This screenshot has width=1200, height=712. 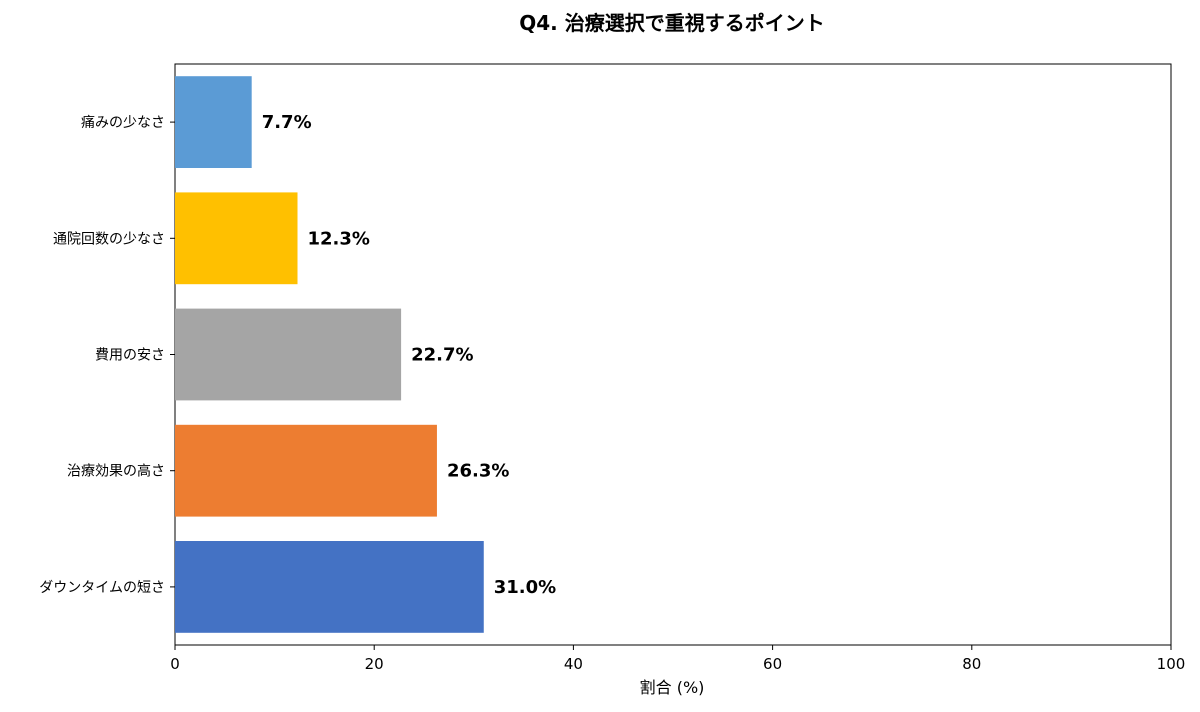 What do you see at coordinates (116, 471) in the screenshot?
I see `category-label-4: 治療効果の高さ` at bounding box center [116, 471].